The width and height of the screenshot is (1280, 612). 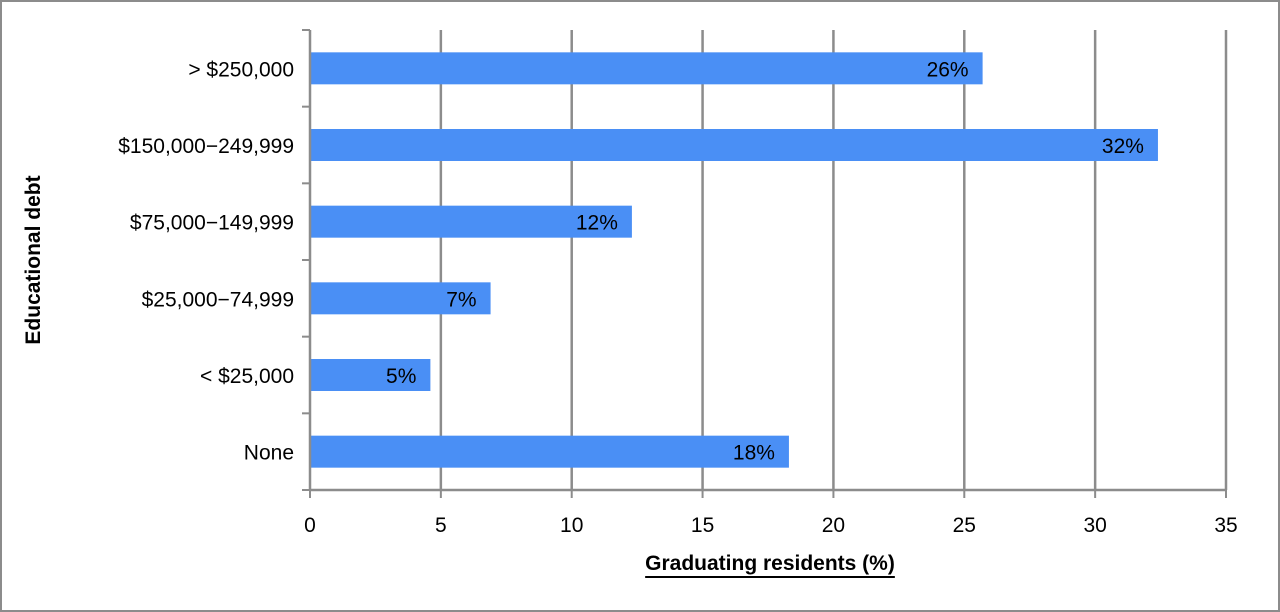 What do you see at coordinates (310, 525) in the screenshot?
I see `x-tick-label: 0` at bounding box center [310, 525].